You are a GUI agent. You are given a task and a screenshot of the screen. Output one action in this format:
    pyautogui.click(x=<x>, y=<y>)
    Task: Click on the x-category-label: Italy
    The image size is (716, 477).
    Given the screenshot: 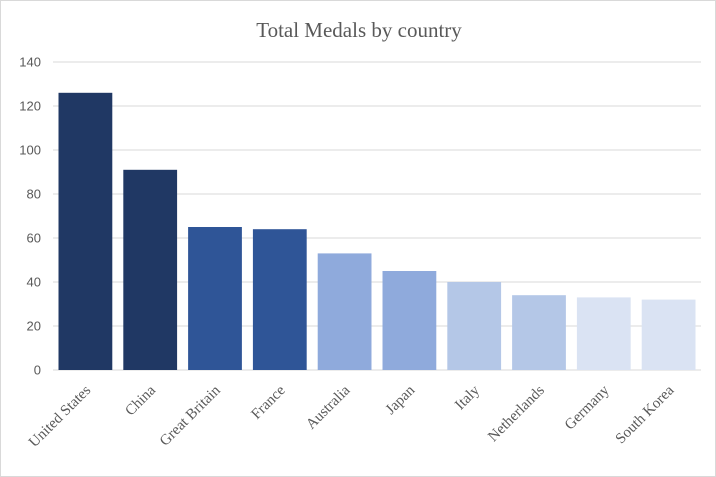 What is the action you would take?
    pyautogui.click(x=467, y=397)
    